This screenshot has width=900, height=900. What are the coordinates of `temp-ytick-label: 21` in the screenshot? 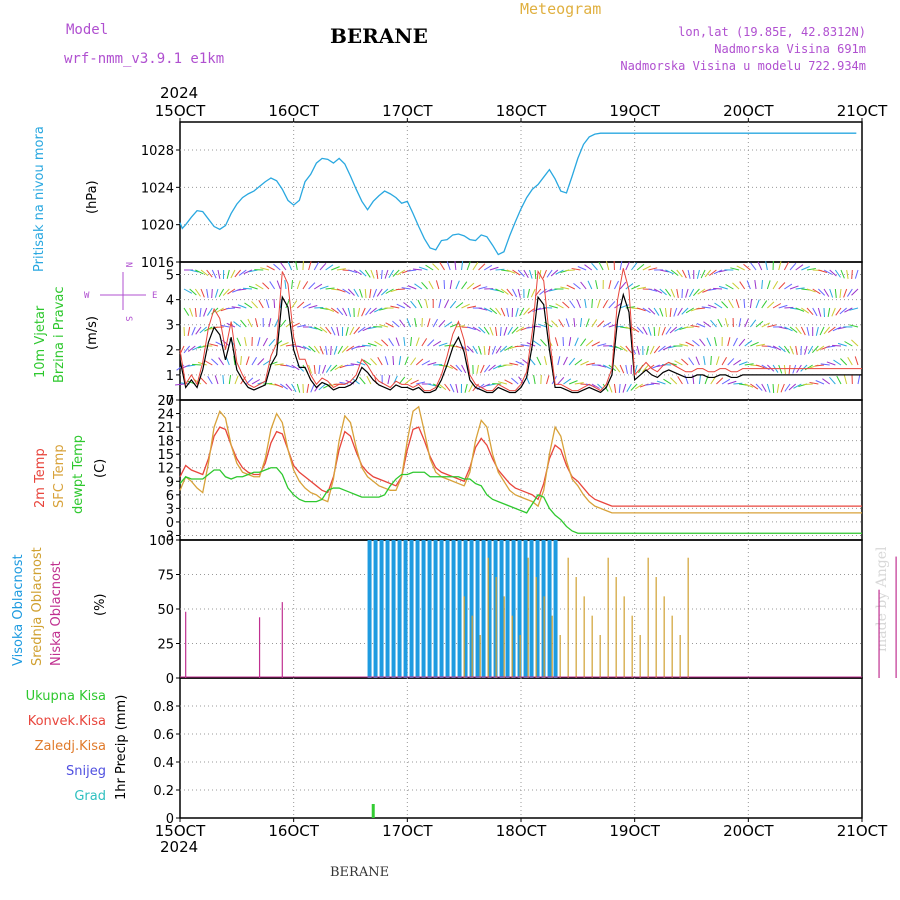 It's located at (165, 428).